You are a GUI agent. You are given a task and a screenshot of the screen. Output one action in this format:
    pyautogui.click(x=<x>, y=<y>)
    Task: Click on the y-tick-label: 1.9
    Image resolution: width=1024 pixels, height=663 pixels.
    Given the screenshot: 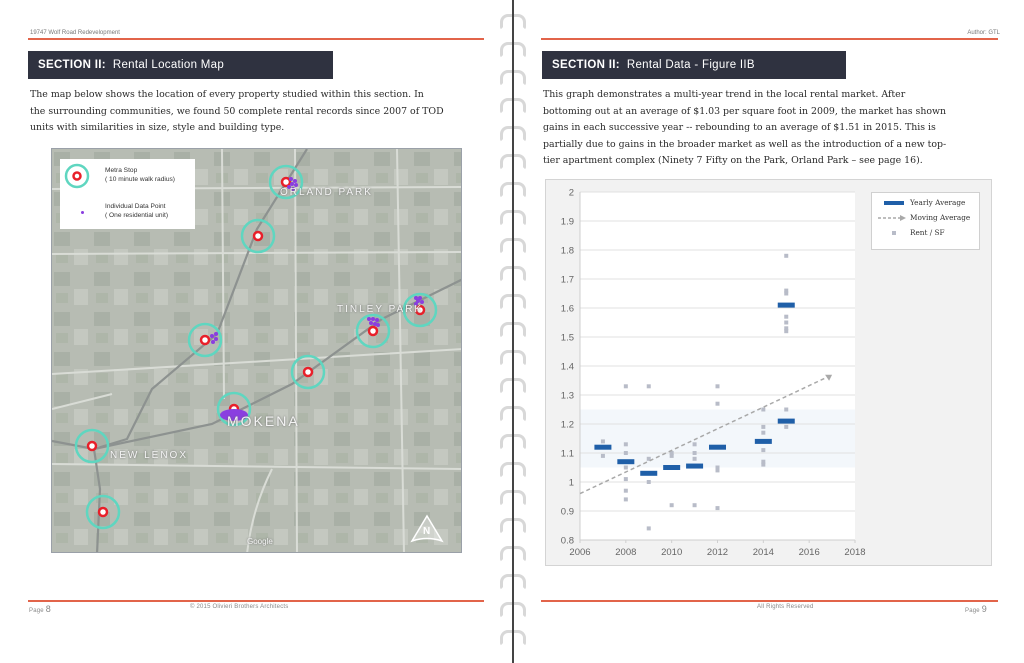 What is the action you would take?
    pyautogui.click(x=567, y=222)
    